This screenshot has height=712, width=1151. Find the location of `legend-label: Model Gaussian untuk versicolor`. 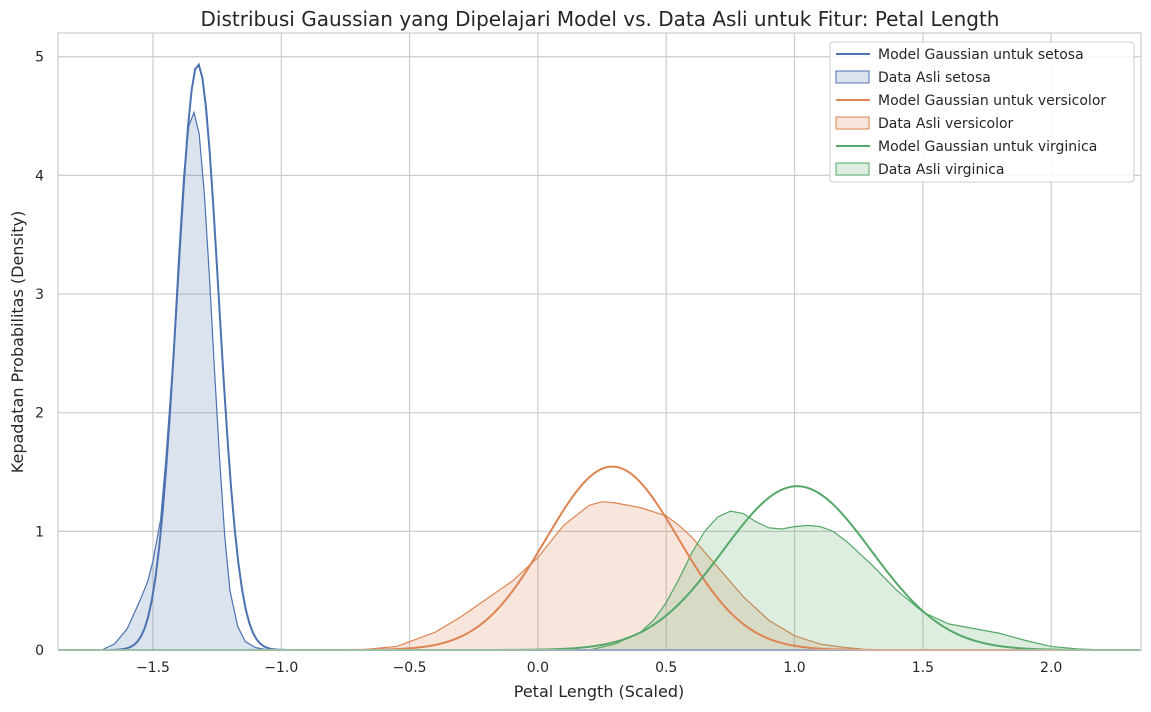

legend-label: Model Gaussian untuk versicolor is located at coordinates (992, 101).